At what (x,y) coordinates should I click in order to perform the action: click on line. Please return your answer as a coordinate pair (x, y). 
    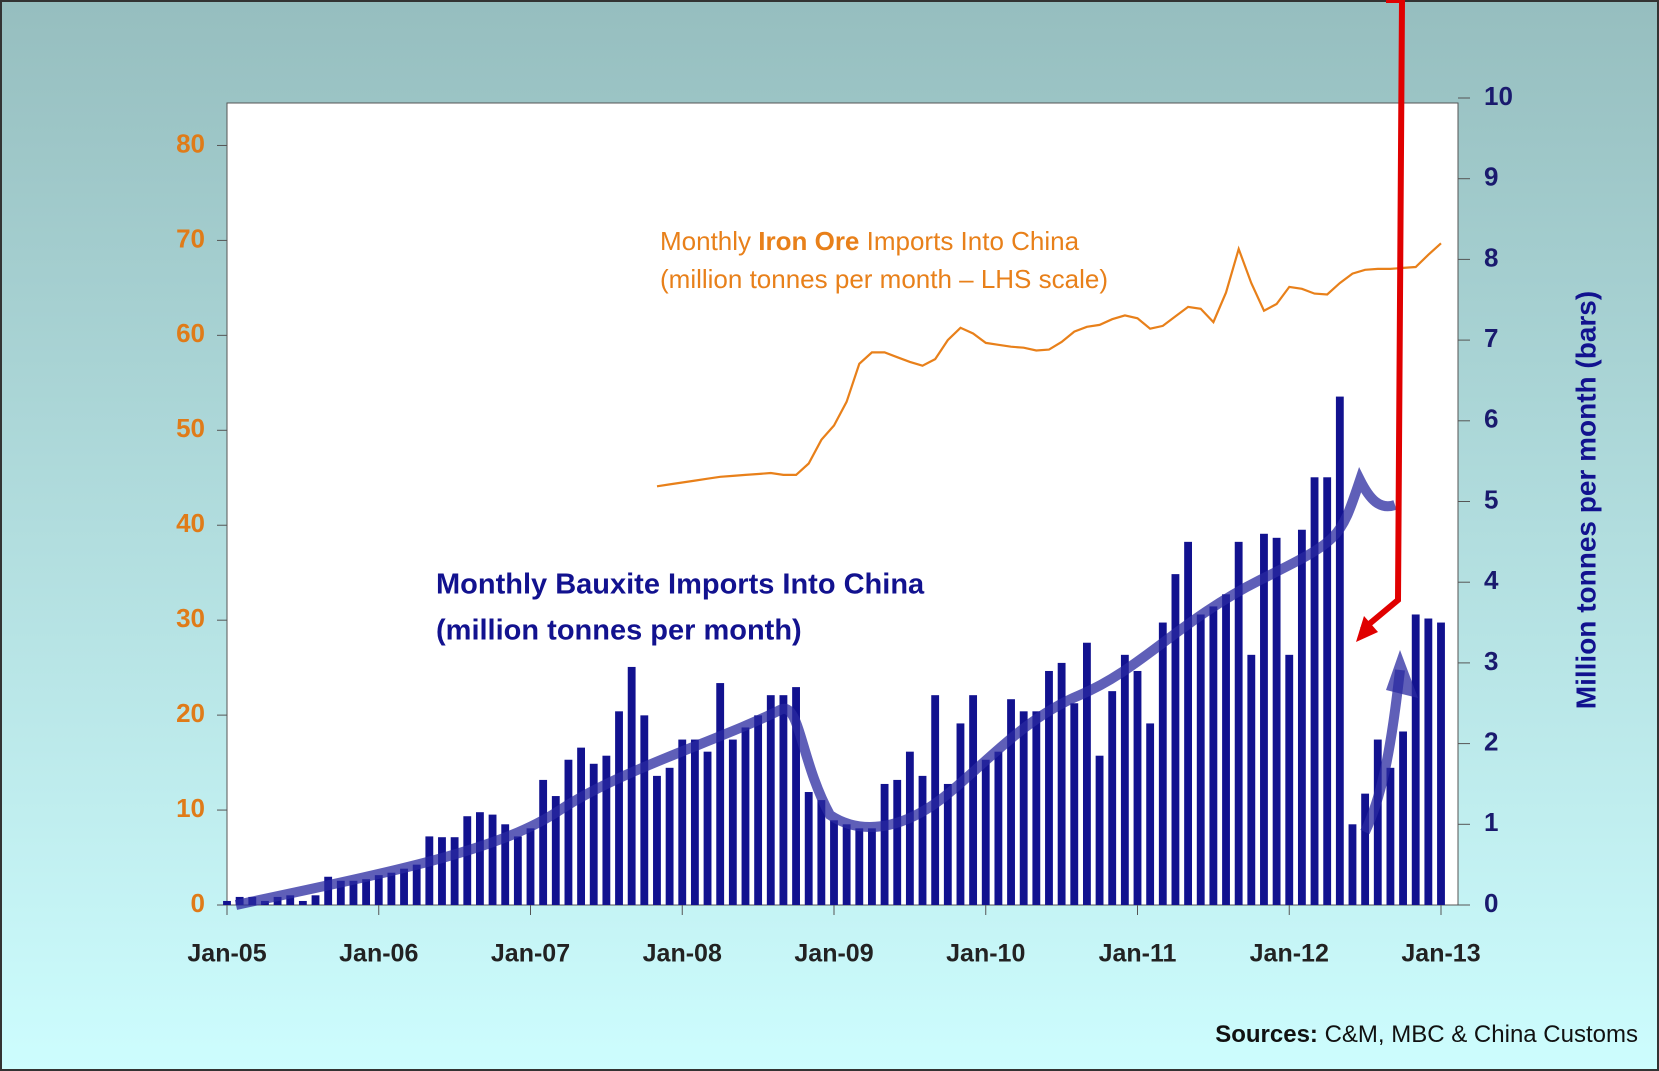
    Looking at the image, I should click on (1049, 365).